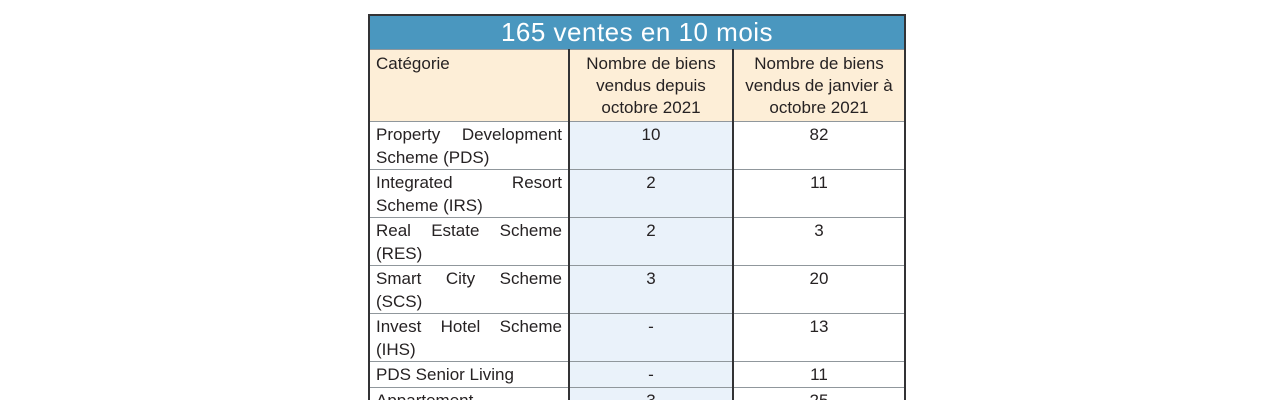 This screenshot has height=400, width=1280. I want to click on table-title-row: 165 ventes en 10 mois, so click(637, 32).